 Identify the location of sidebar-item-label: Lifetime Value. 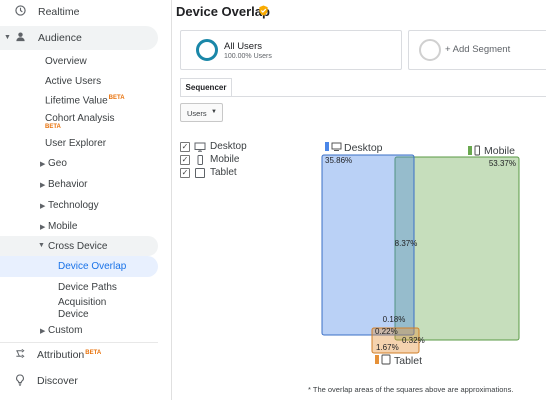
(76, 101).